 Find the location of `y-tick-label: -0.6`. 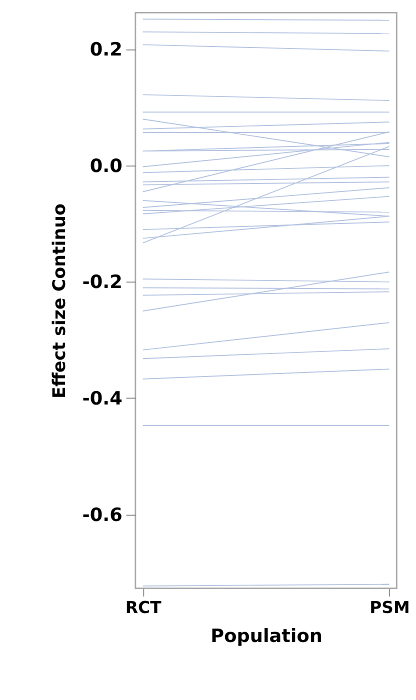

y-tick-label: -0.6 is located at coordinates (102, 515).